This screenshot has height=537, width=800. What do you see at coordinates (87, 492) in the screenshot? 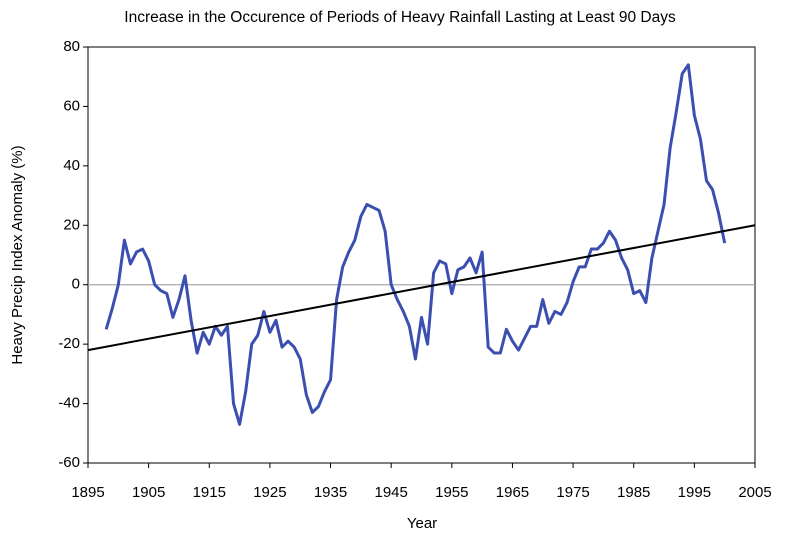
I see `x-tick-label: 1895` at bounding box center [87, 492].